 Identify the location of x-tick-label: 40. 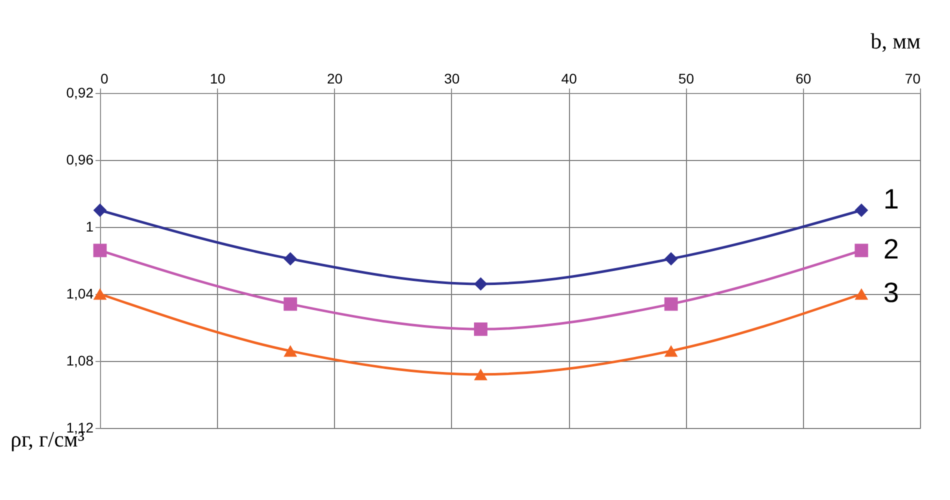
(569, 78).